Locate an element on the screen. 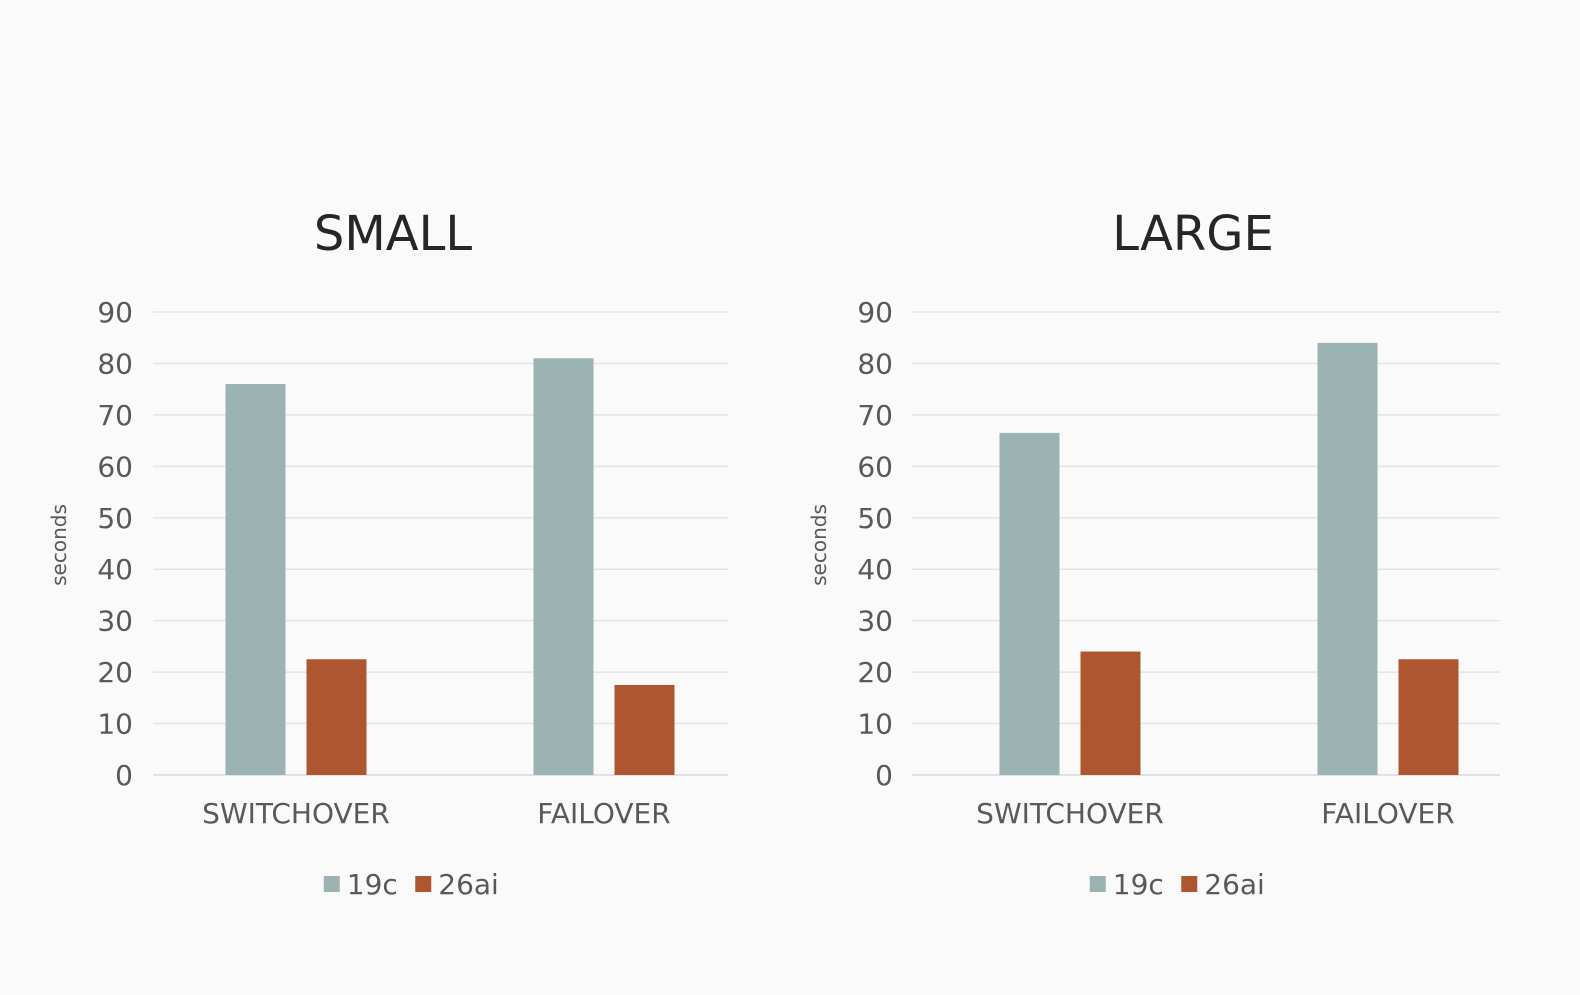 This screenshot has height=995, width=1580. x-category-small-switchover: SWITCHOVER is located at coordinates (296, 813).